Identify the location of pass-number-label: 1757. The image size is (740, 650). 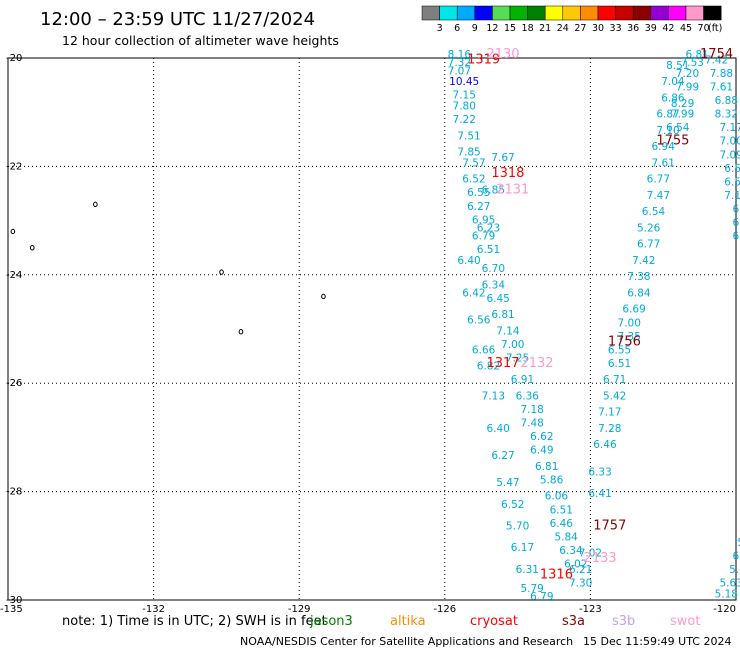
(609, 526).